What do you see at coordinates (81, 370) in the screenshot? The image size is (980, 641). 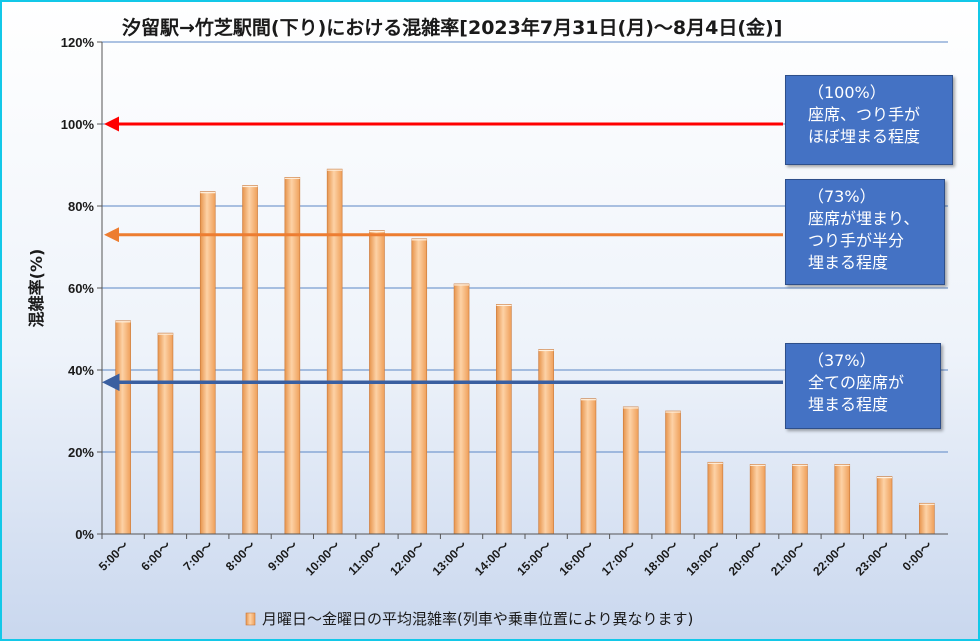 I see `y-tick-label: 40%` at bounding box center [81, 370].